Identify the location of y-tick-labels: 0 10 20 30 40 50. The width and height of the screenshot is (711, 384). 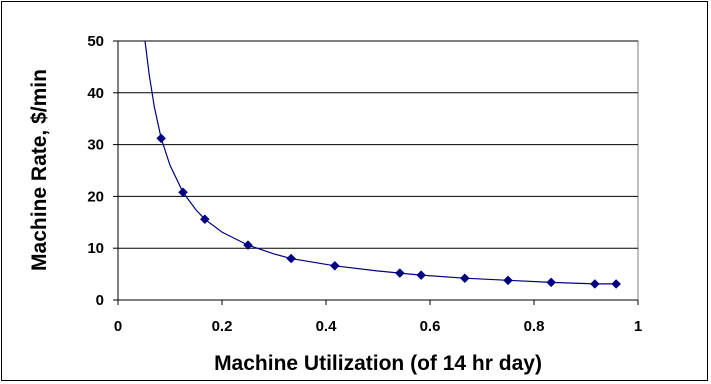
(95, 171).